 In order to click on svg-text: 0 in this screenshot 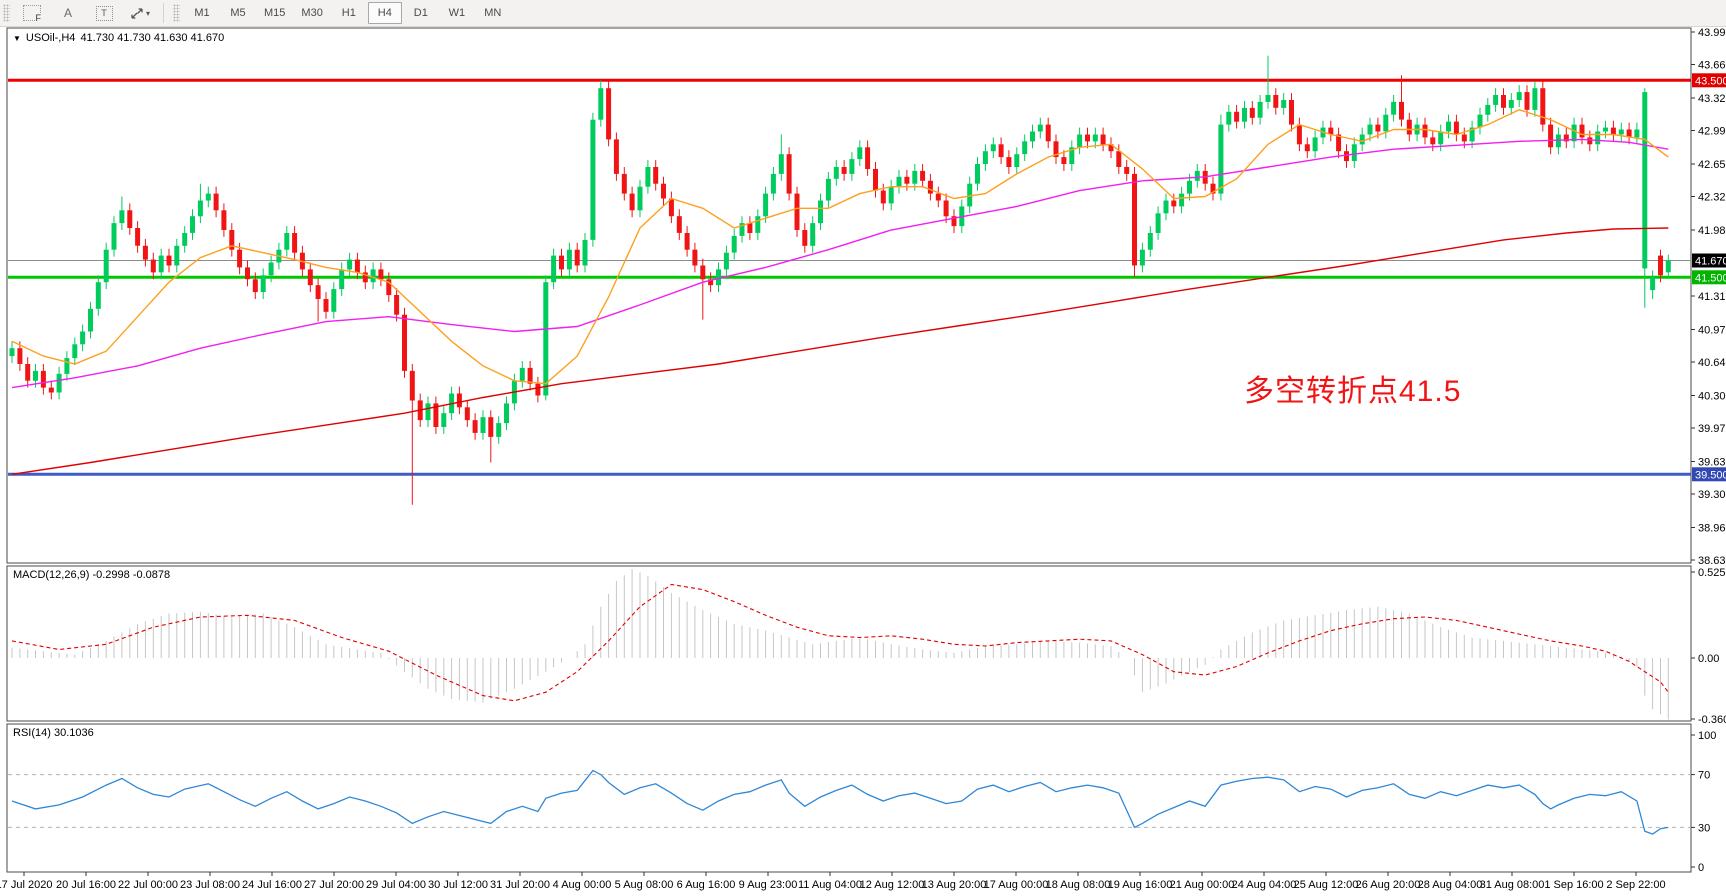, I will do `click(1701, 868)`.